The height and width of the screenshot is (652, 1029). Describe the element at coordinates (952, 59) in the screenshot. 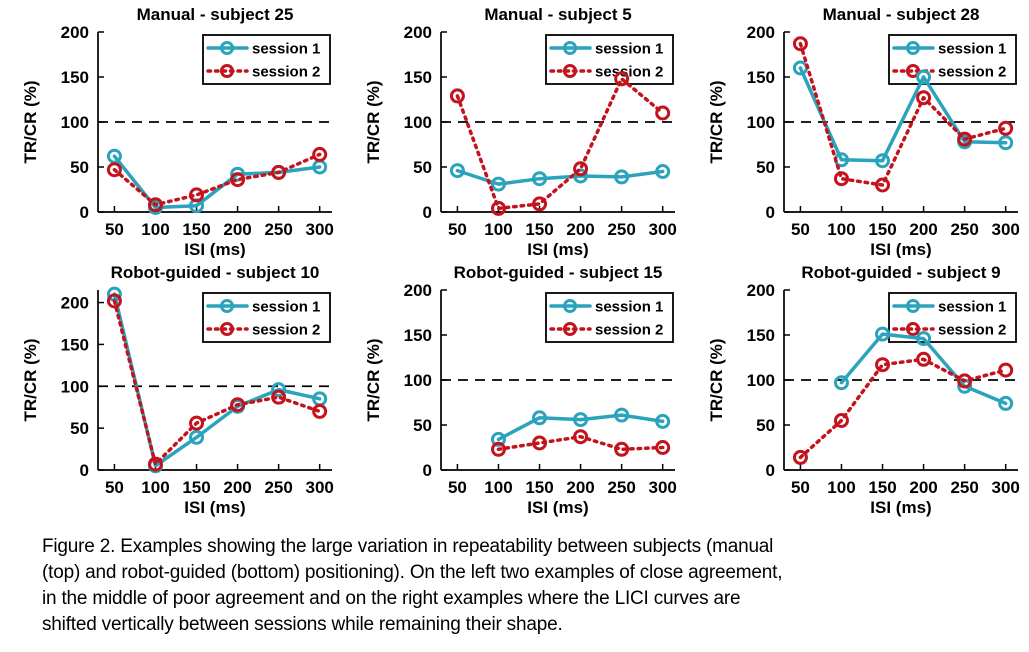

I see `legend: session 1 session 2` at that location.